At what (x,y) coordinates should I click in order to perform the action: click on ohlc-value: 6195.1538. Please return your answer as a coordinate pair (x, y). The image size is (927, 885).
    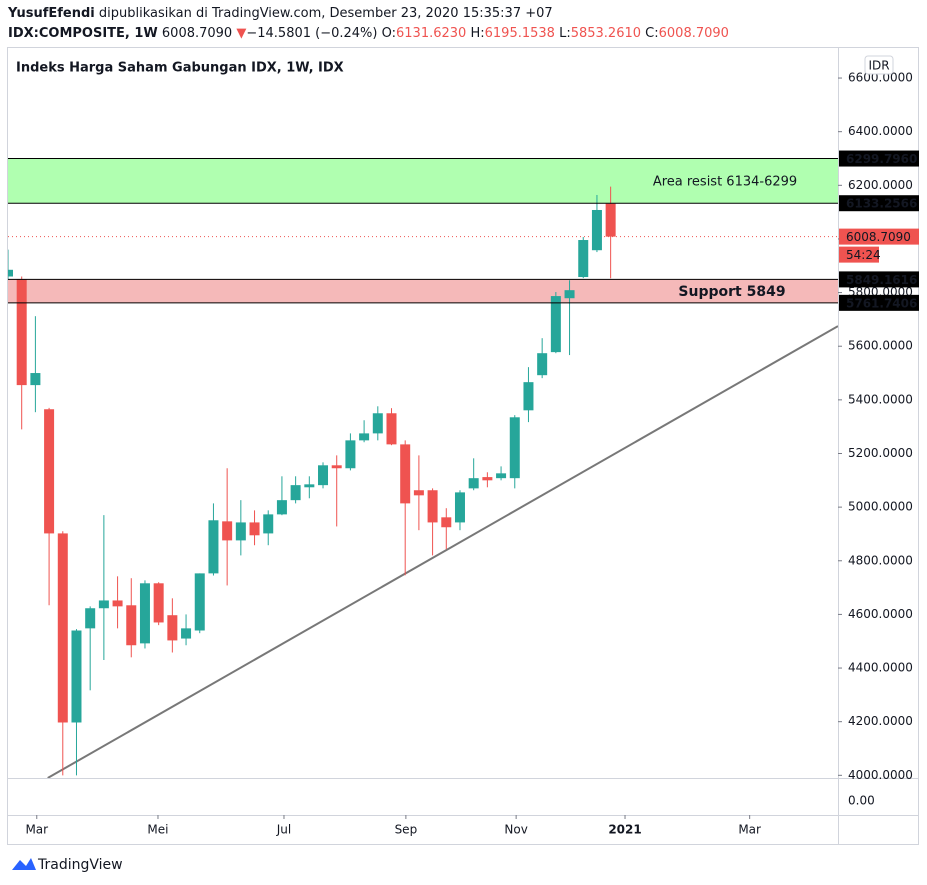
    Looking at the image, I should click on (519, 33).